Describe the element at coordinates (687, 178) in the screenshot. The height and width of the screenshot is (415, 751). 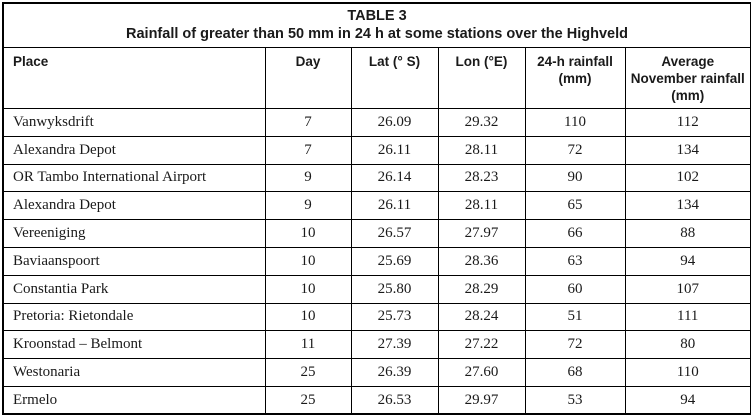
I see `cell-avg-november-rainfall: 102` at that location.